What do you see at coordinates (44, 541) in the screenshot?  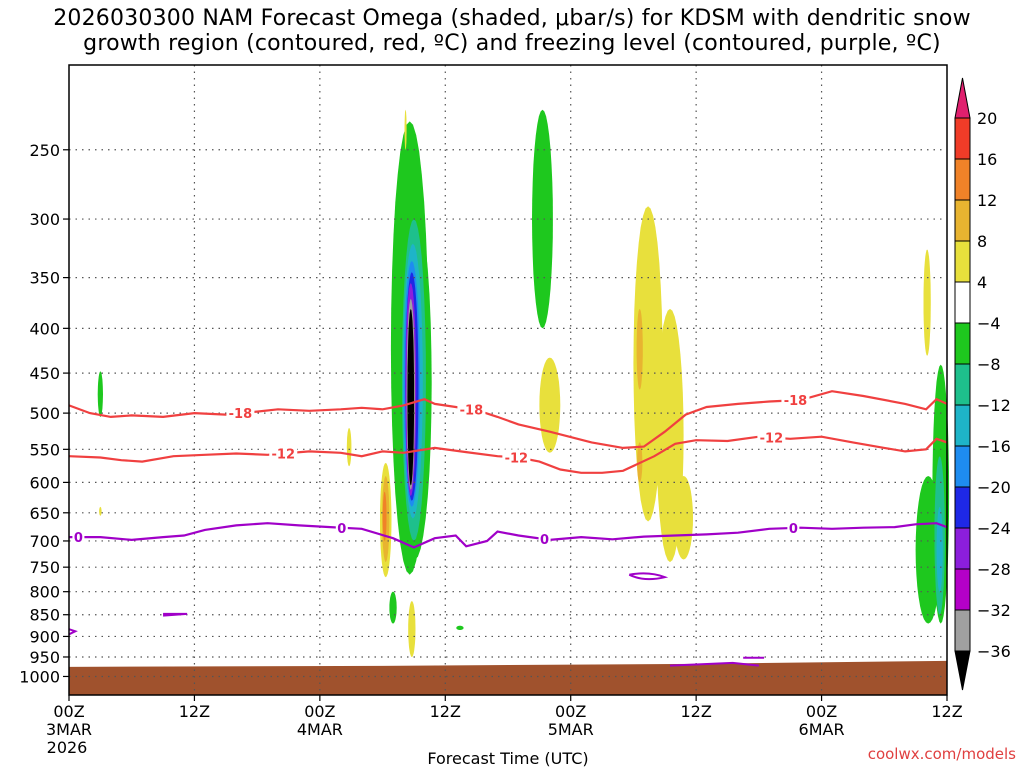 I see `y-tick-label: 700` at bounding box center [44, 541].